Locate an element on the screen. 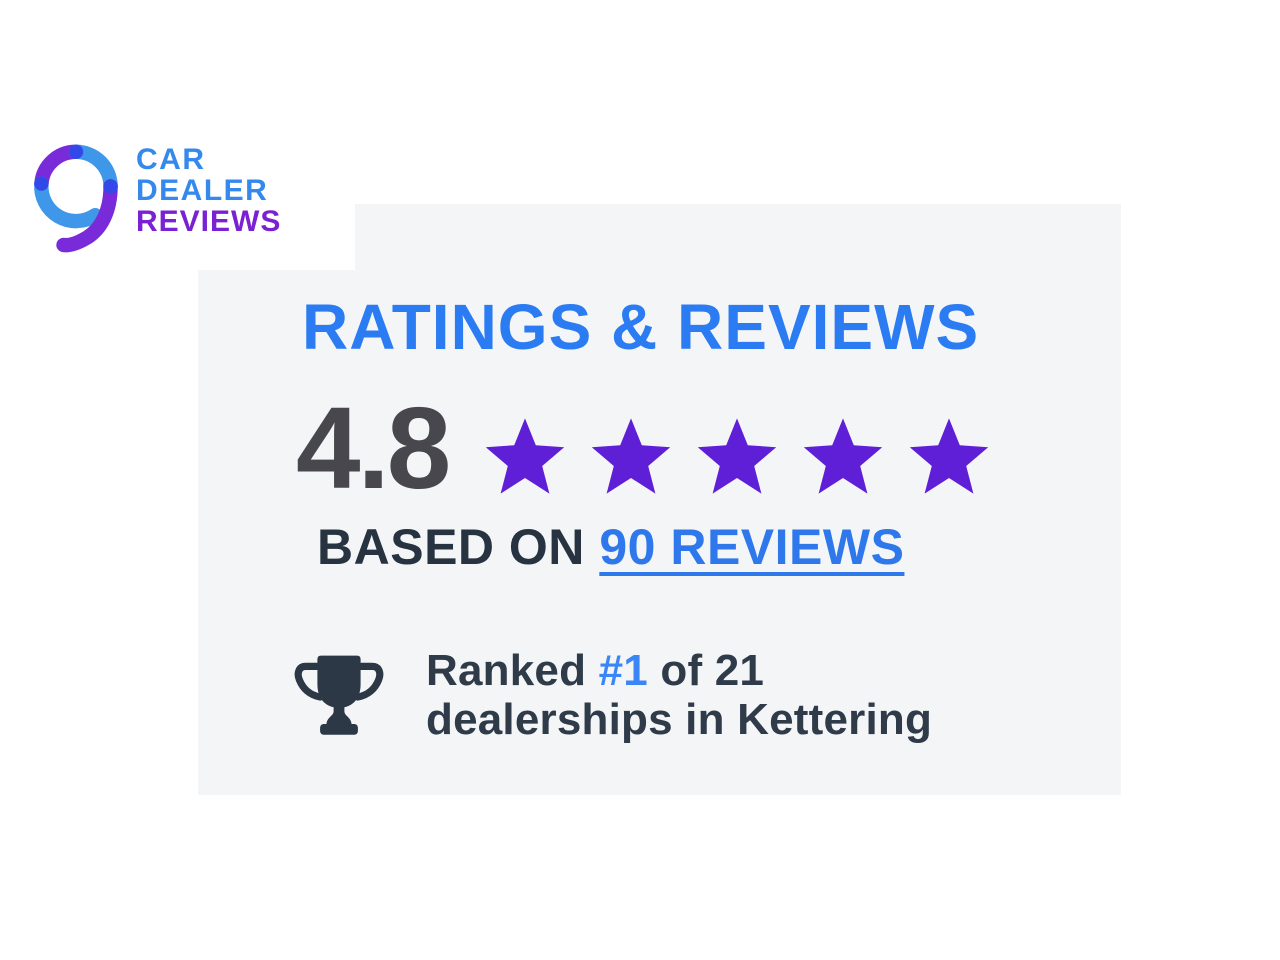 This screenshot has width=1280, height=960. rating-row: 4.8 is located at coordinates (643, 448).